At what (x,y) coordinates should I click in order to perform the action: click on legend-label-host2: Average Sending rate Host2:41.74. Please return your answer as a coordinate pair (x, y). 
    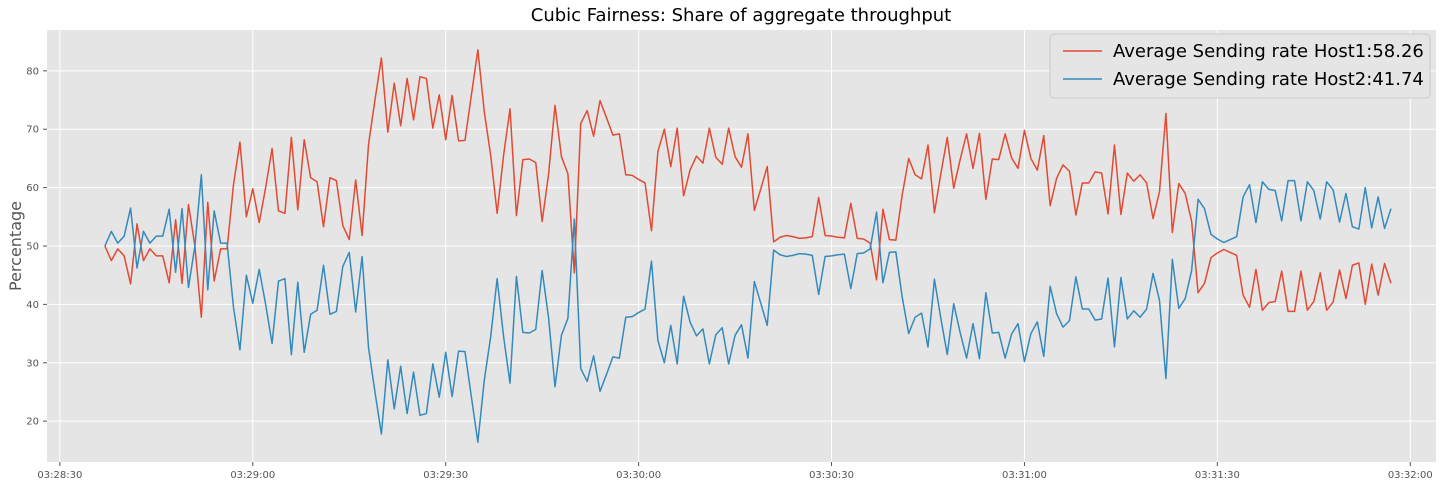
    Looking at the image, I should click on (1268, 79).